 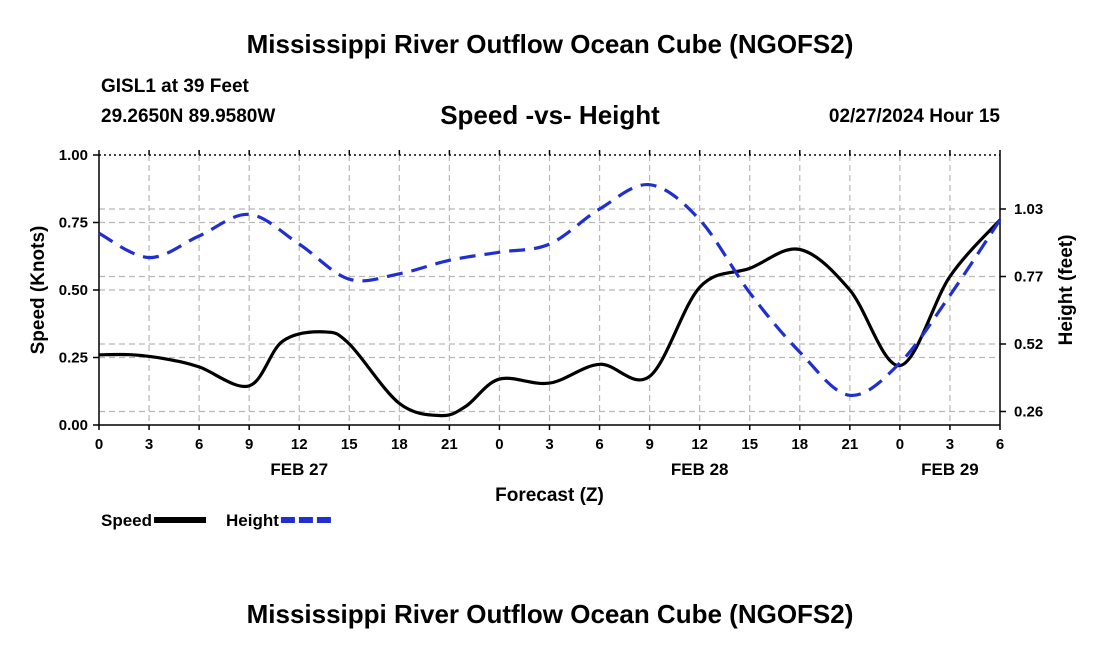 What do you see at coordinates (73, 425) in the screenshot?
I see `y-tick-label: 0.00` at bounding box center [73, 425].